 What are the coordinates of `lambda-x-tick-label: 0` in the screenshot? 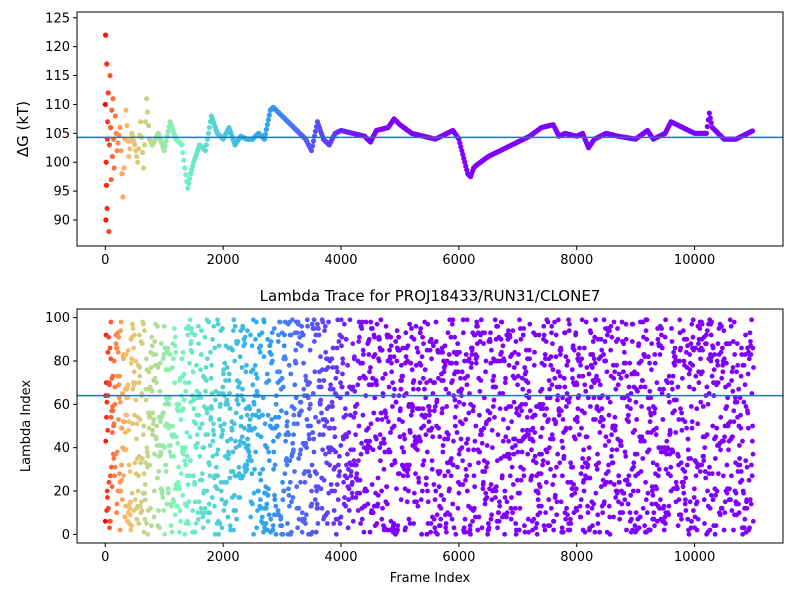 It's located at (105, 557).